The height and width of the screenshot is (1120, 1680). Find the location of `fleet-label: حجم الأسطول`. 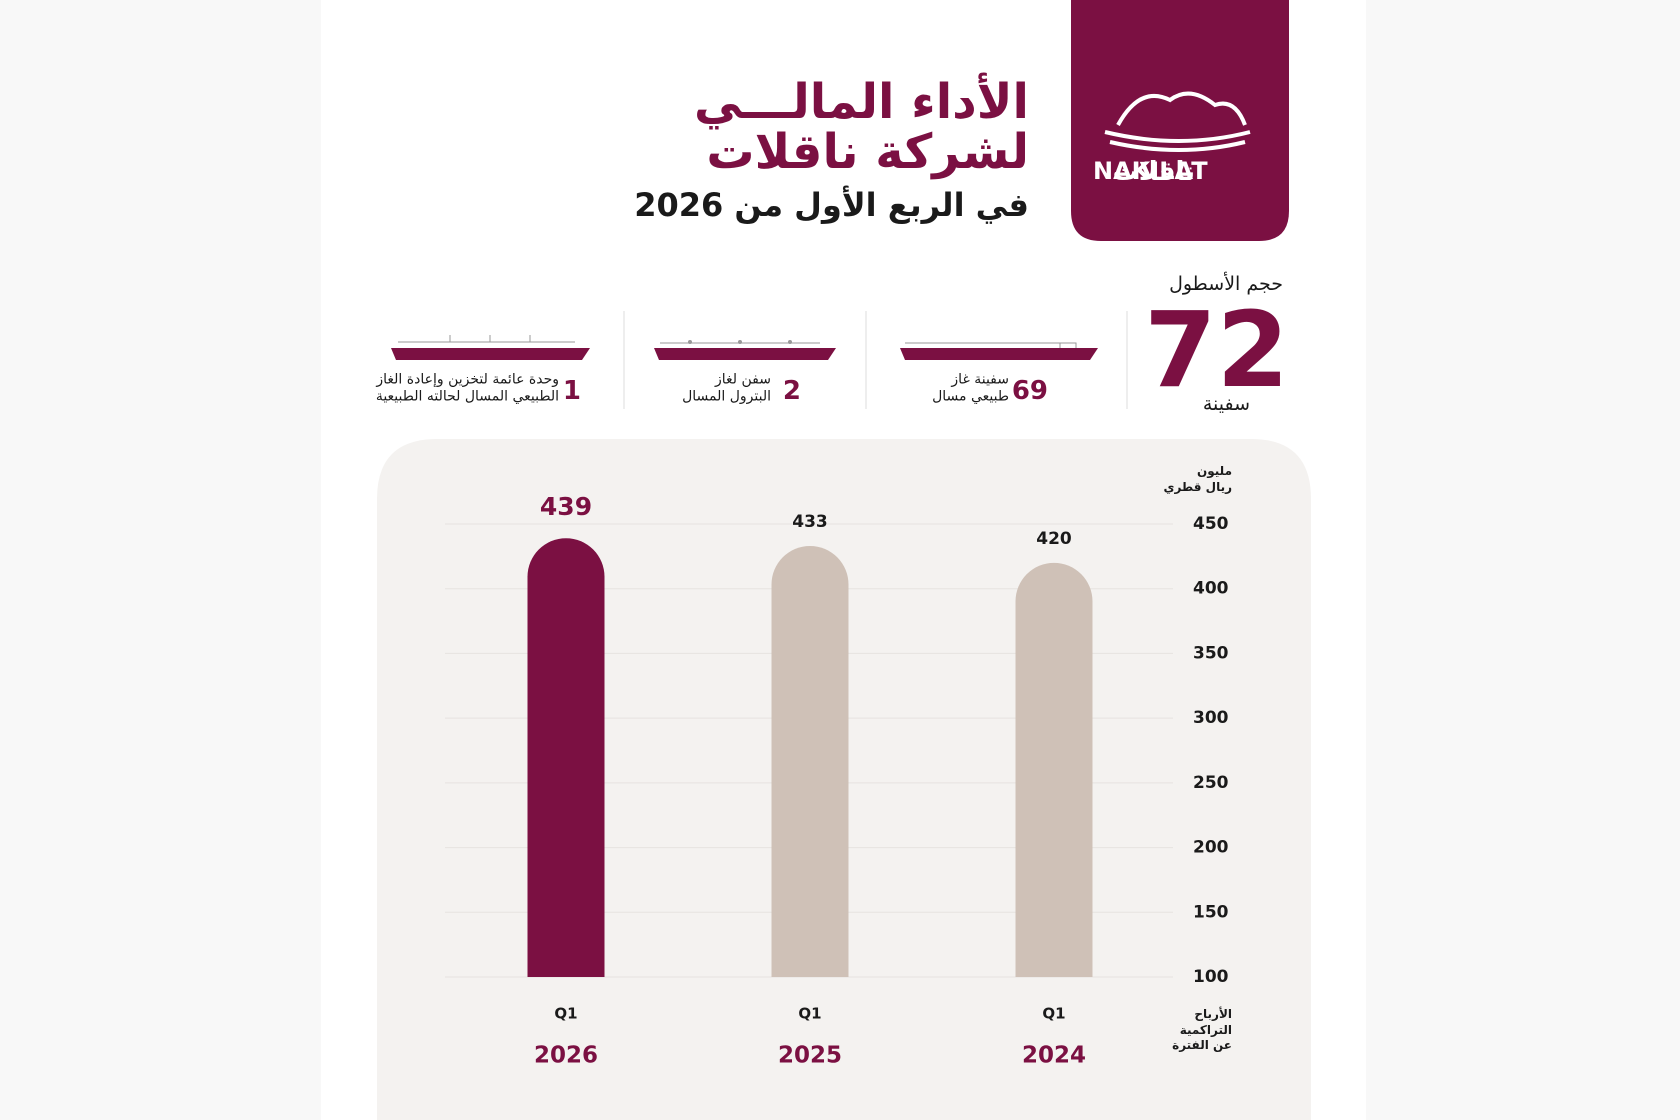

fleet-label: حجم الأسطول is located at coordinates (1226, 284).